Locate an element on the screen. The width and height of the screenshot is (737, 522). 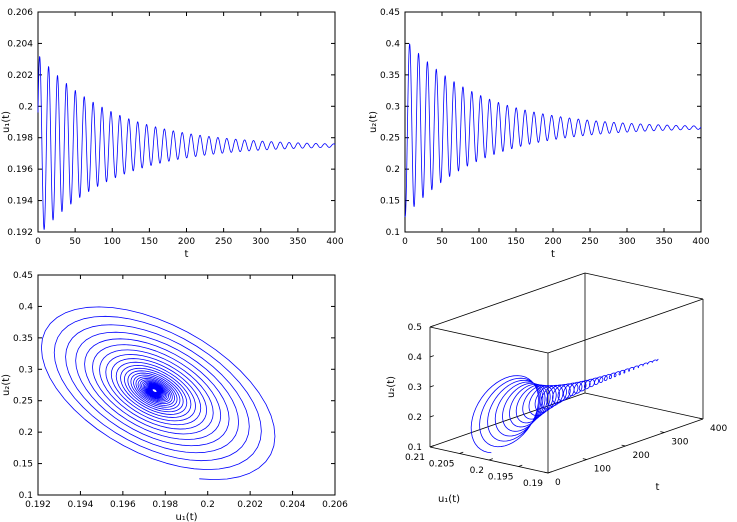
y-tick-label: 0.192 is located at coordinates (20, 233).